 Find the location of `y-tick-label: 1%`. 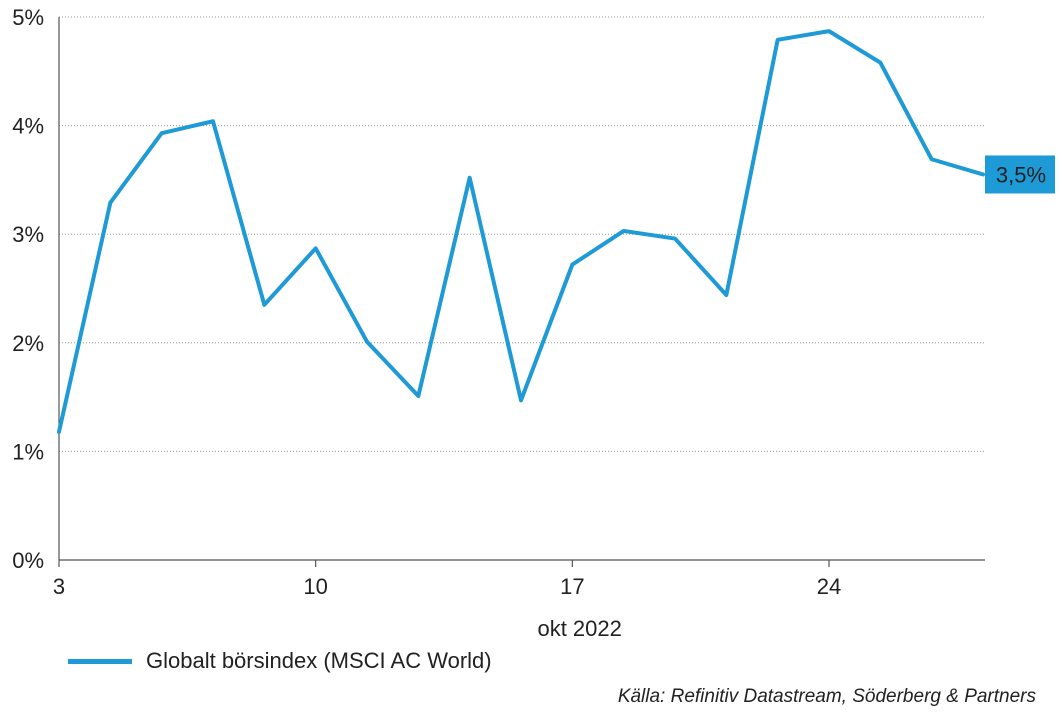

y-tick-label: 1% is located at coordinates (28, 451).